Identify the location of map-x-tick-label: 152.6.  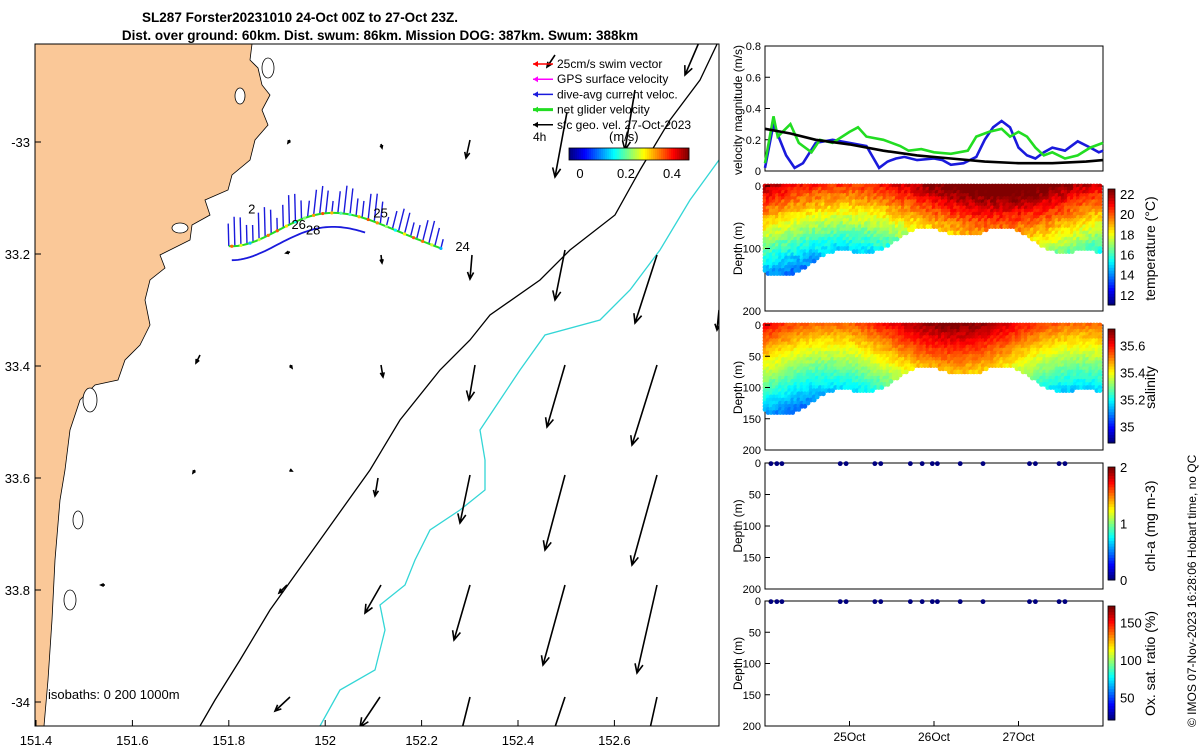
(614, 740).